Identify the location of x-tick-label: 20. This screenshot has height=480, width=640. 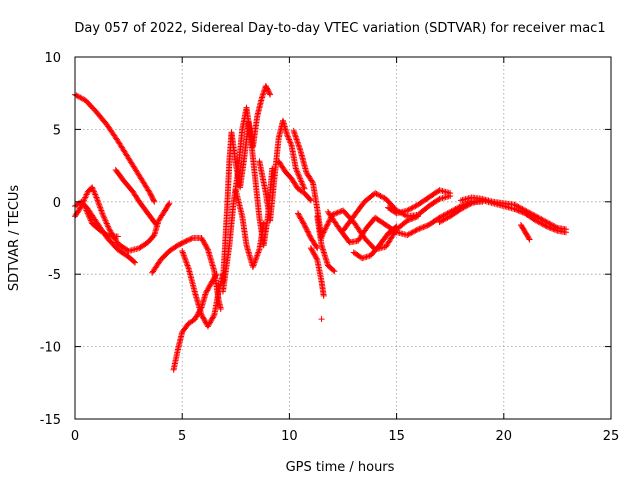
(504, 436).